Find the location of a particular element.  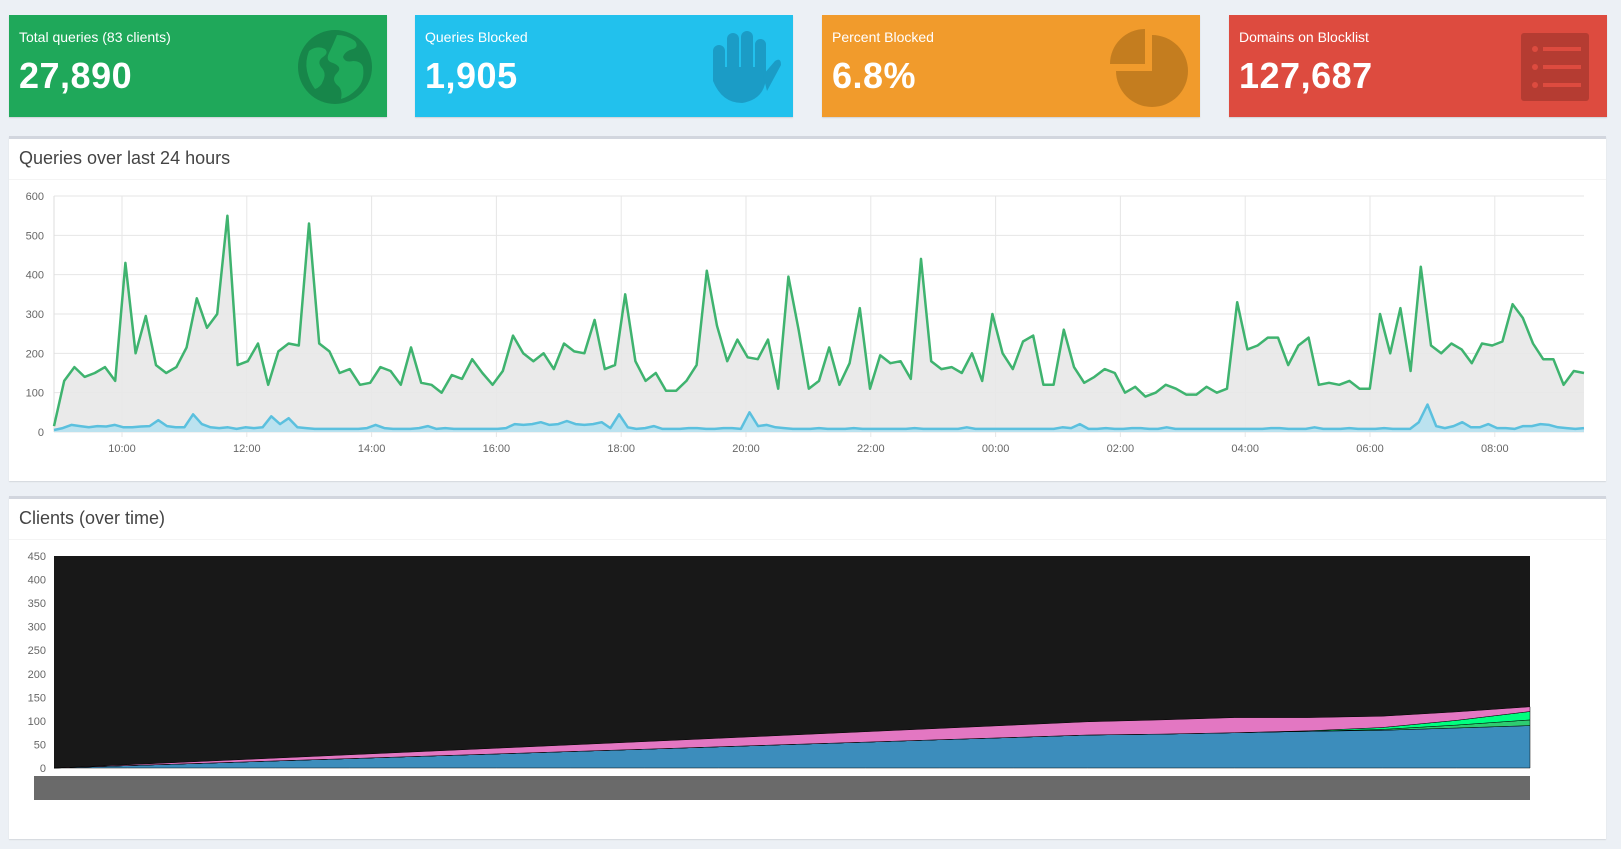

x-tick-label: 18:00 is located at coordinates (621, 449).